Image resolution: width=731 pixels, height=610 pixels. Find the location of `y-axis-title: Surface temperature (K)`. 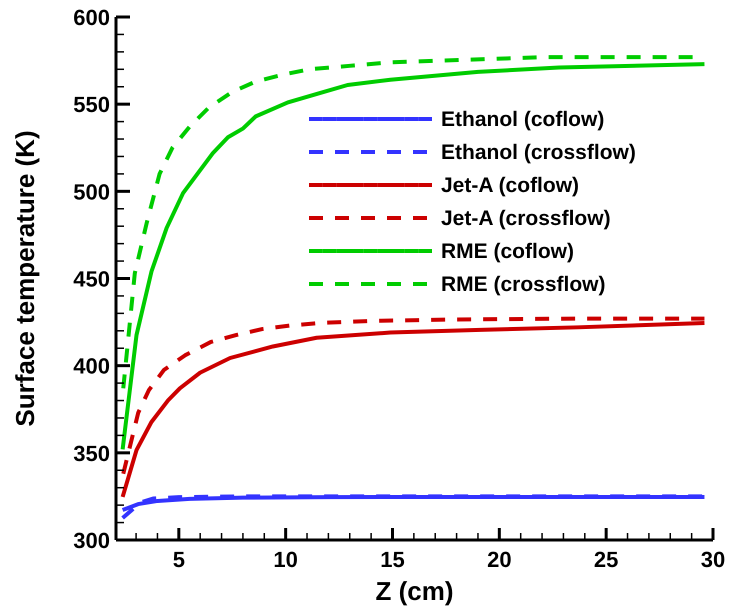

y-axis-title: Surface temperature (K) is located at coordinates (25, 278).